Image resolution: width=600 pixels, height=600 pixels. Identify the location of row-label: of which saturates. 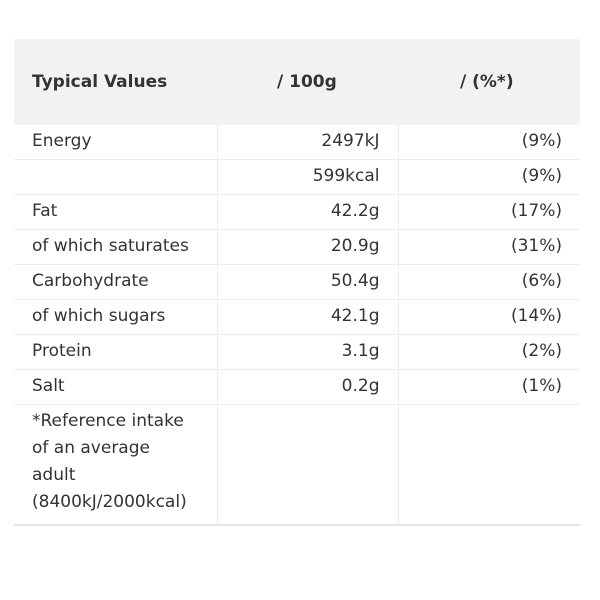
(115, 247).